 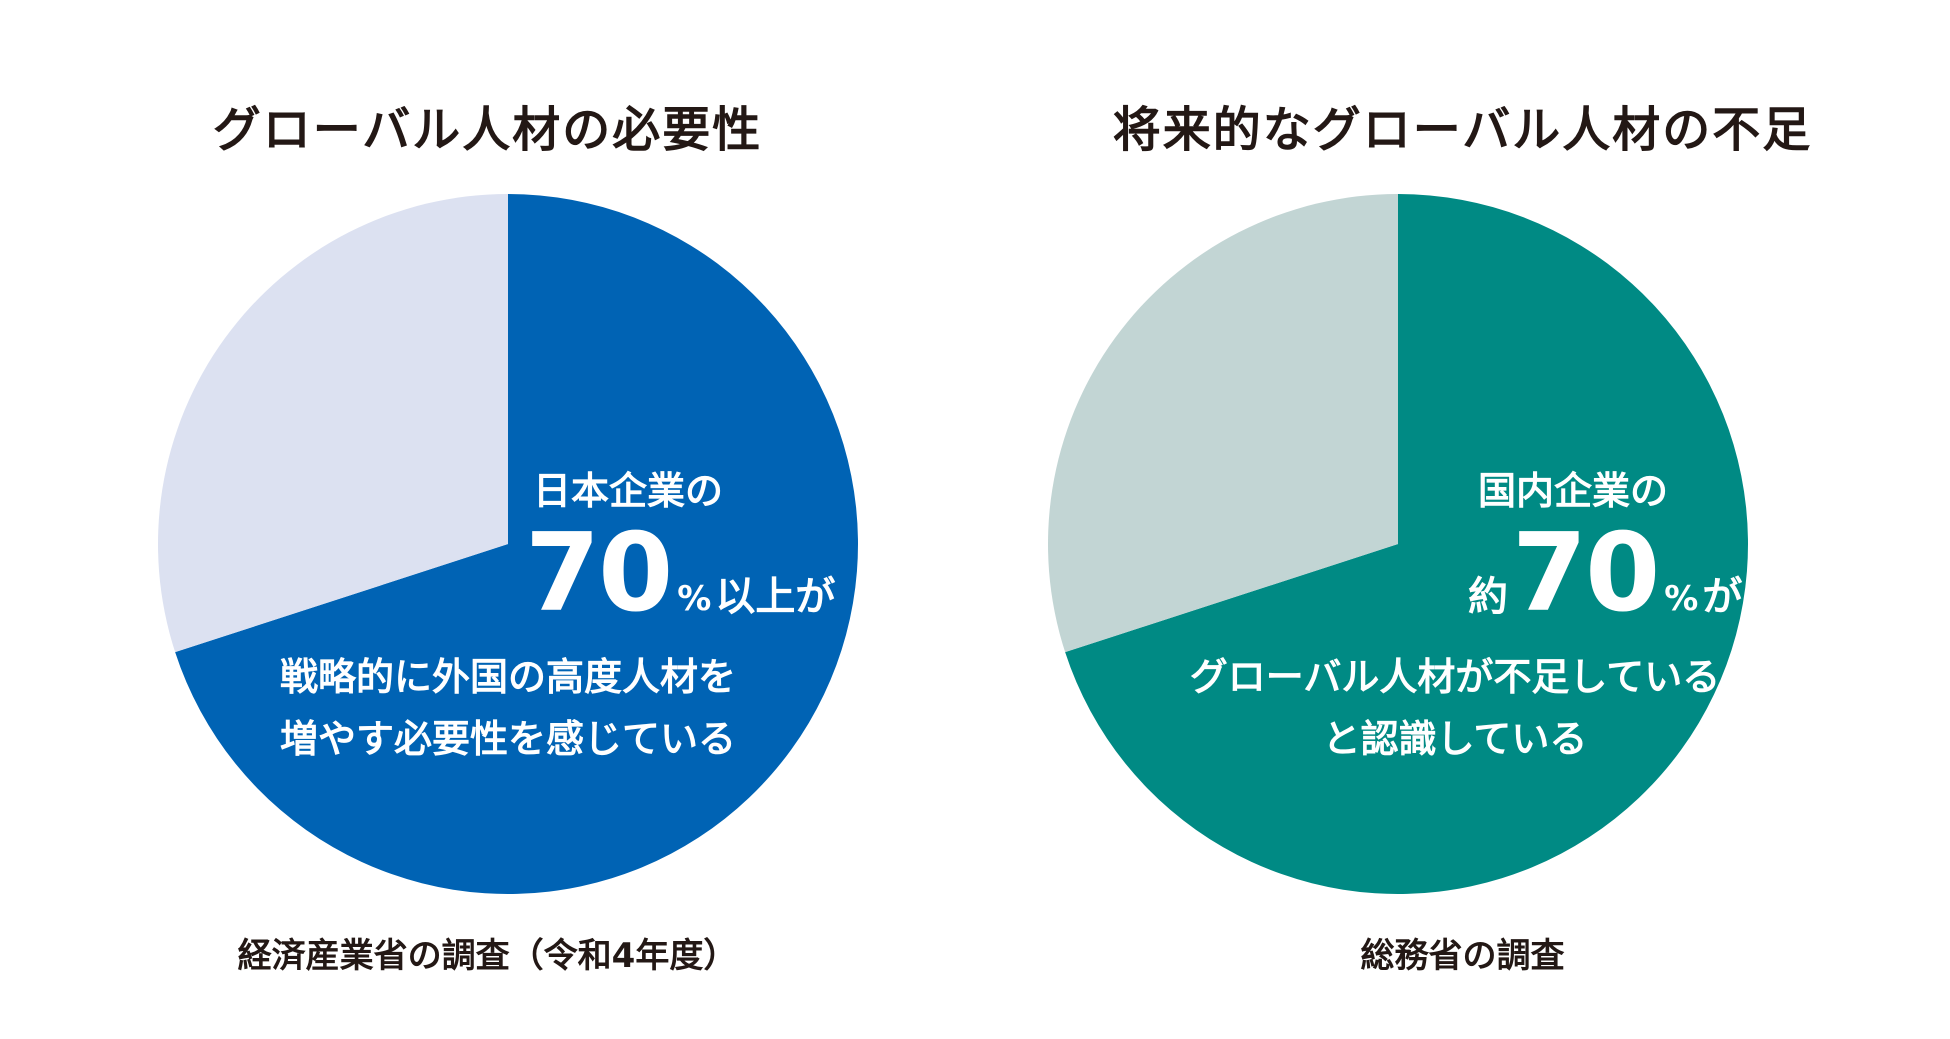 I want to click on callout-desc-line2: と認識している, so click(x=1455, y=739).